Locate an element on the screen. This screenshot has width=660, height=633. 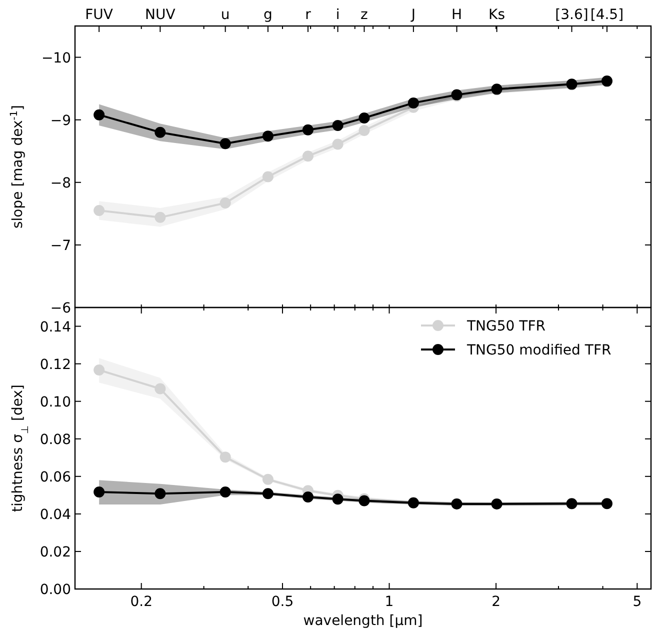
y-tick-label: 0.08 is located at coordinates (55, 440).